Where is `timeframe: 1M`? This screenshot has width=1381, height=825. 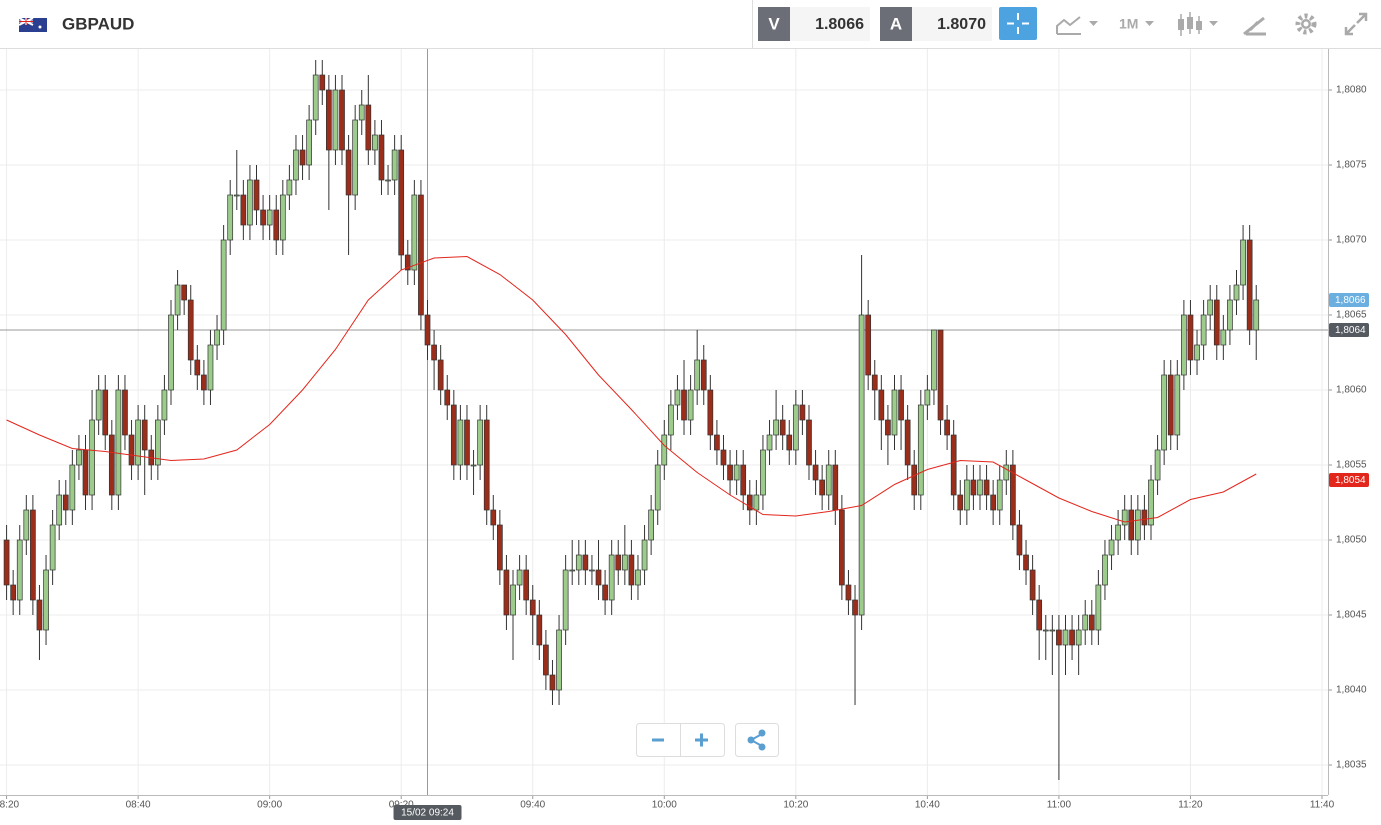
timeframe: 1M is located at coordinates (1128, 24).